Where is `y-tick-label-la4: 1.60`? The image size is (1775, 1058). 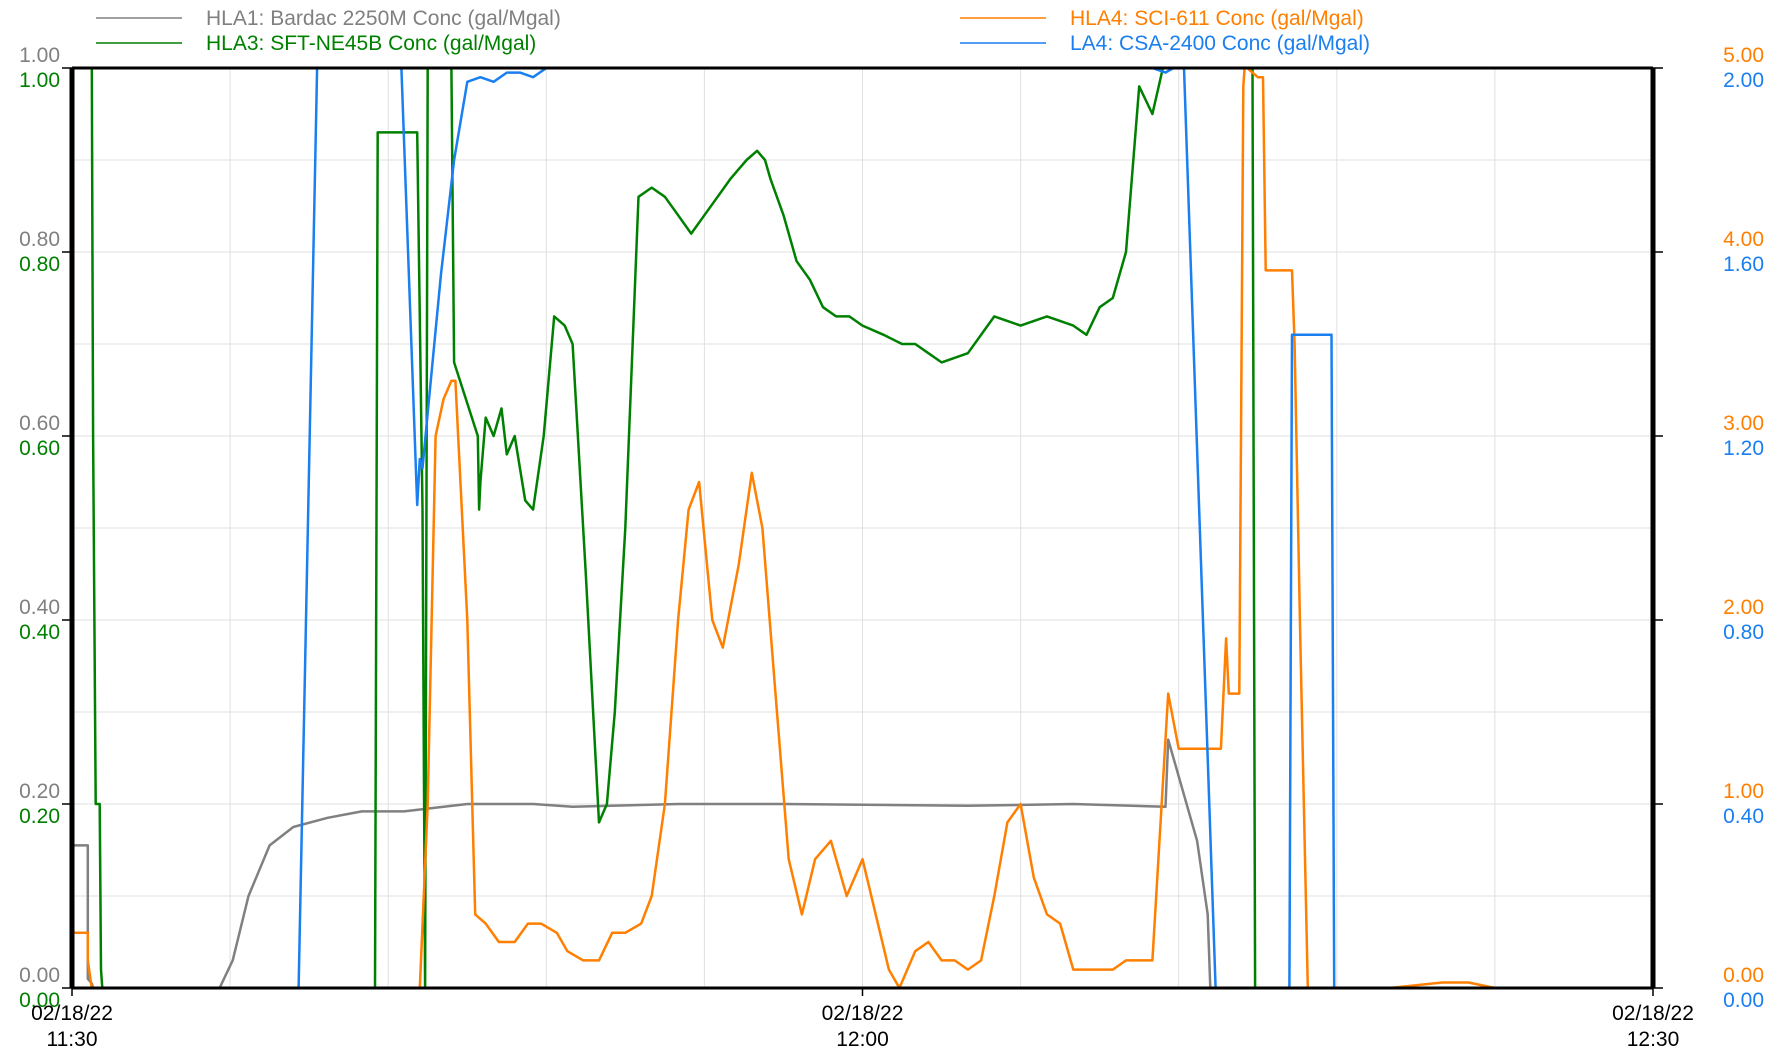 y-tick-label-la4: 1.60 is located at coordinates (1743, 264).